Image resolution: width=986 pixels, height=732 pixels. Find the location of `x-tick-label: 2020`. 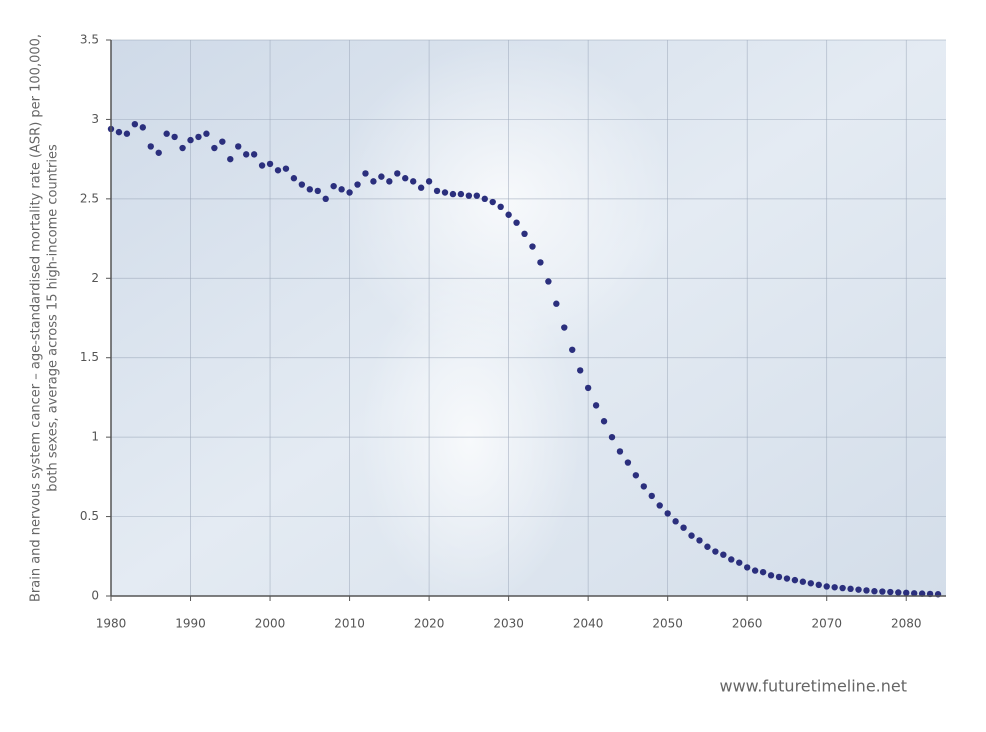

x-tick-label: 2020 is located at coordinates (429, 624).